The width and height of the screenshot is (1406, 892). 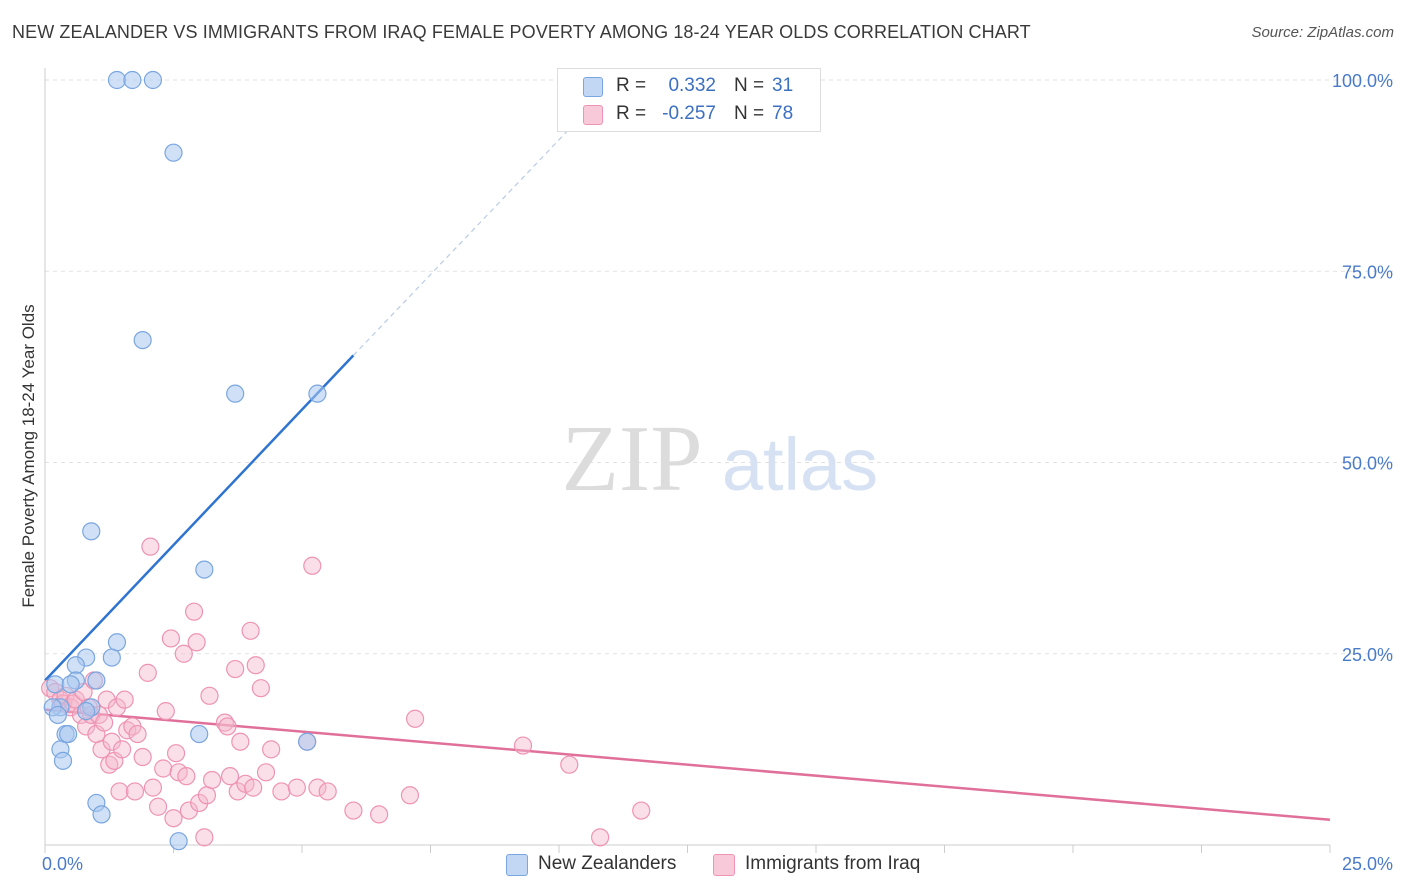 I want to click on trend-line-new-zealanders-extension, so click(x=466, y=236).